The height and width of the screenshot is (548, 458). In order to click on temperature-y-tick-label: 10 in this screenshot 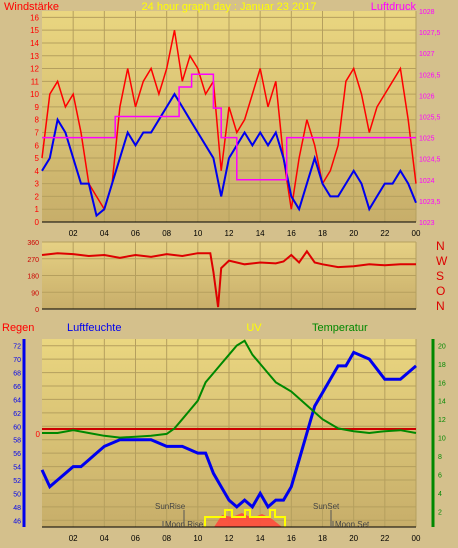, I will do `click(442, 439)`.